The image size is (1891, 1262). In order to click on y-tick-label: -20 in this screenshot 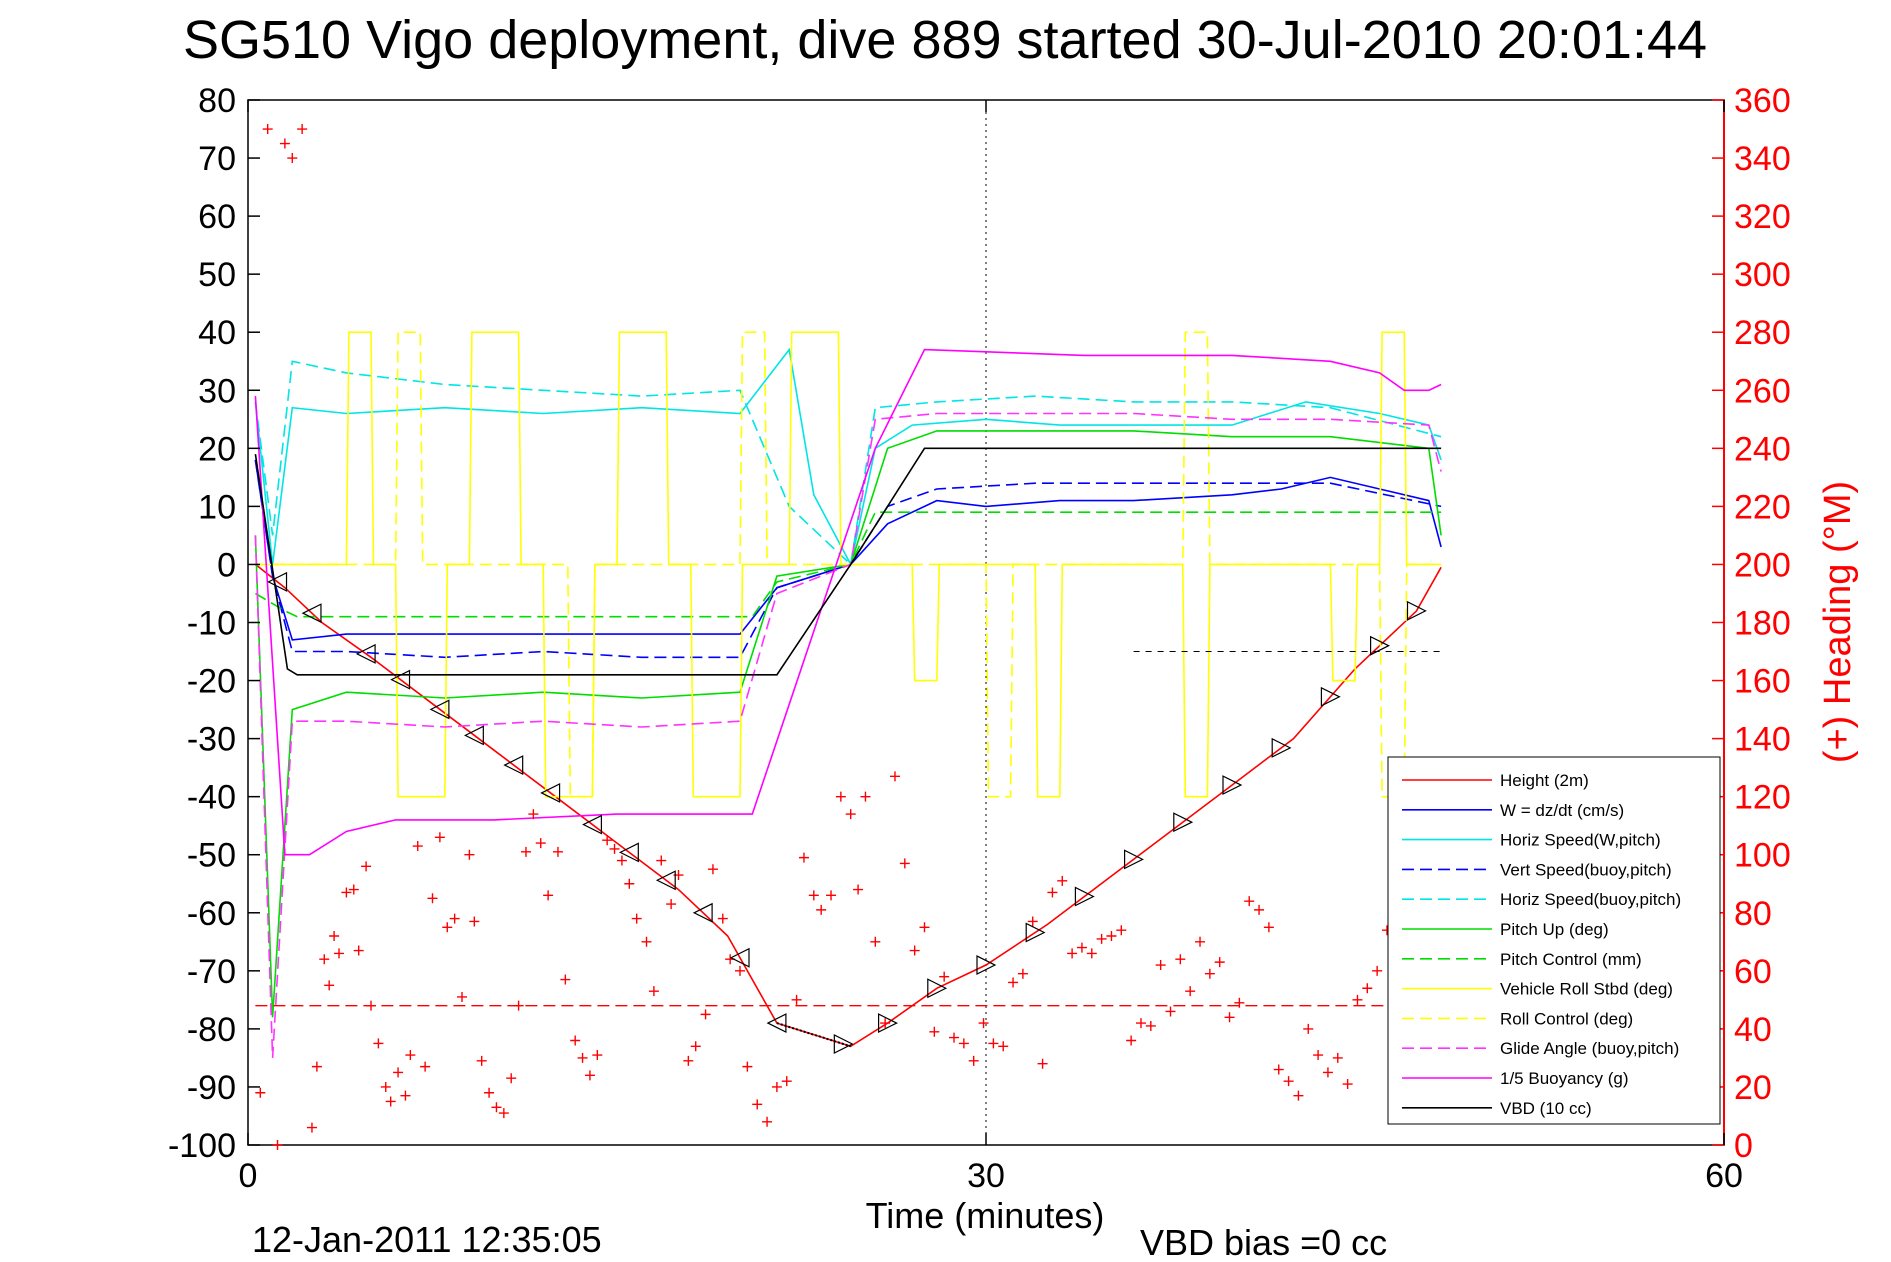, I will do `click(211, 682)`.